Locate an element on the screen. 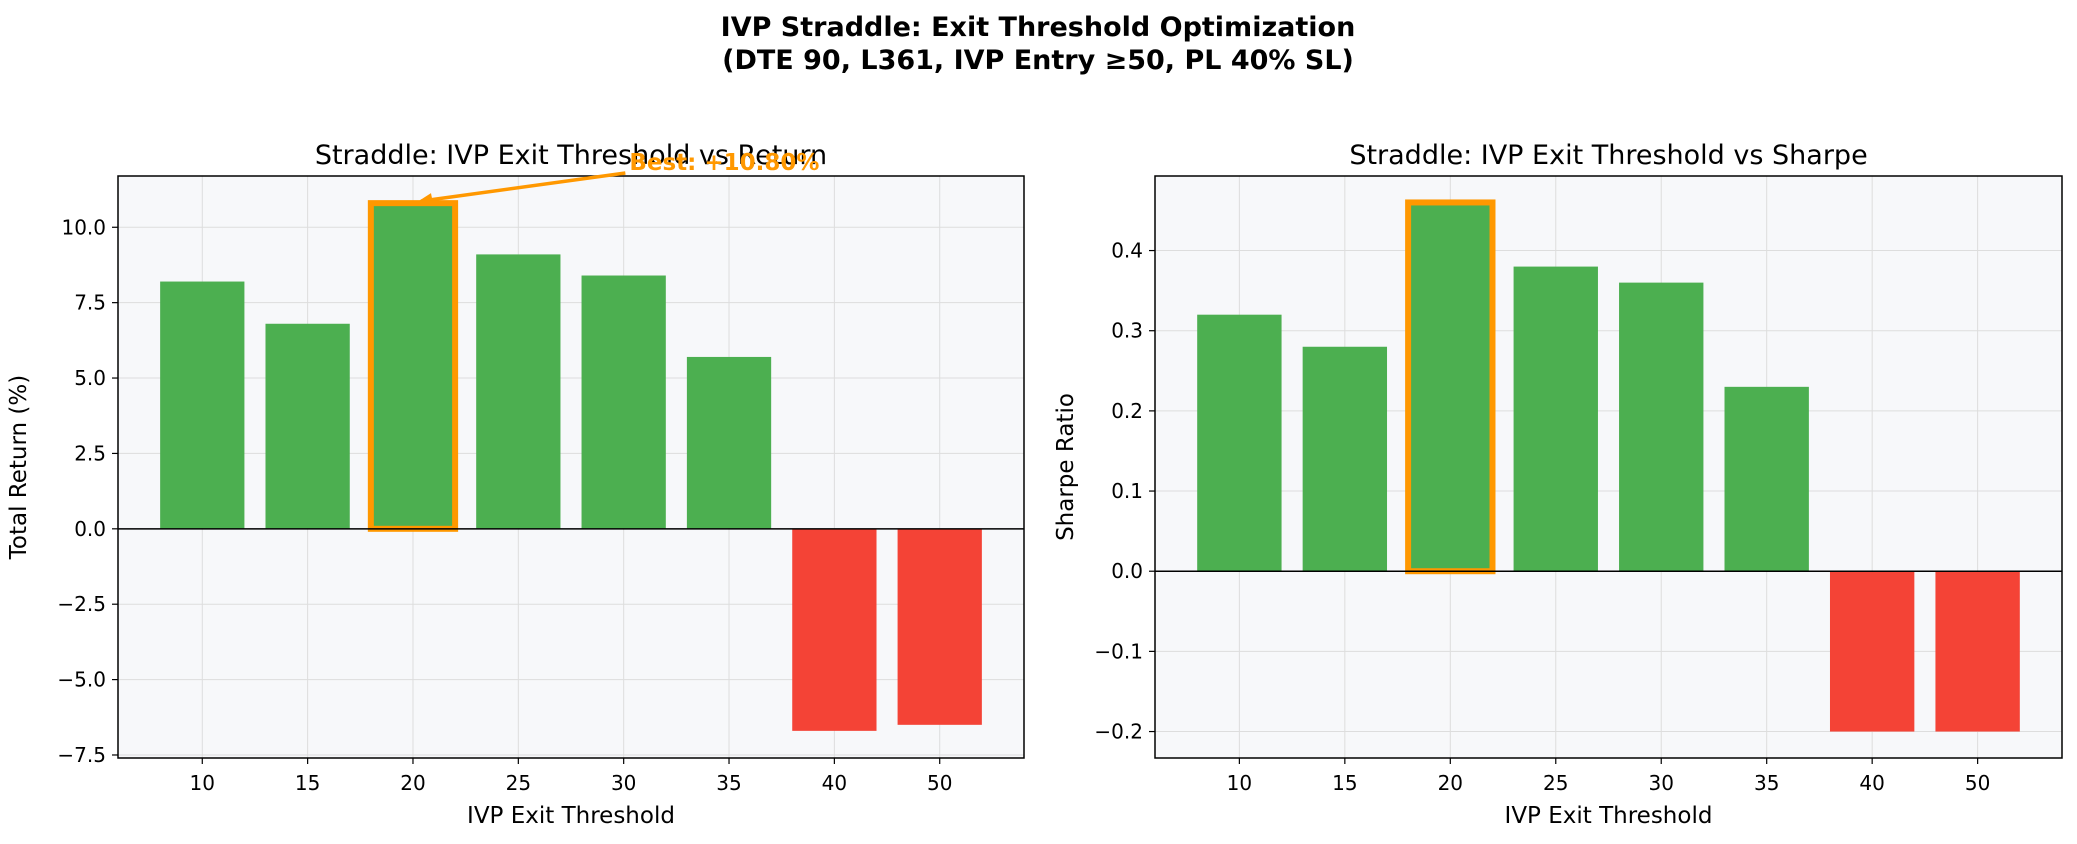 This screenshot has height=844, width=2077. c1-xtick-label-10: 10 is located at coordinates (1239, 783).